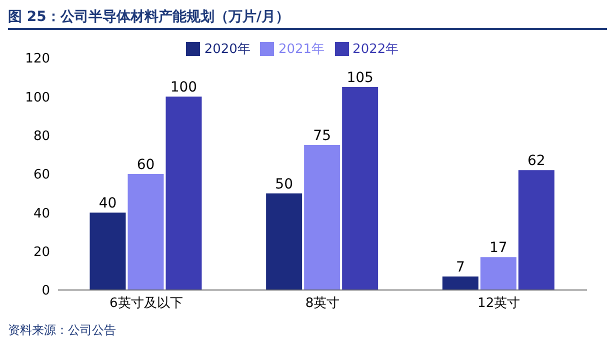 The image size is (615, 361). Describe the element at coordinates (41, 214) in the screenshot. I see `y-tick-label: 40` at that location.